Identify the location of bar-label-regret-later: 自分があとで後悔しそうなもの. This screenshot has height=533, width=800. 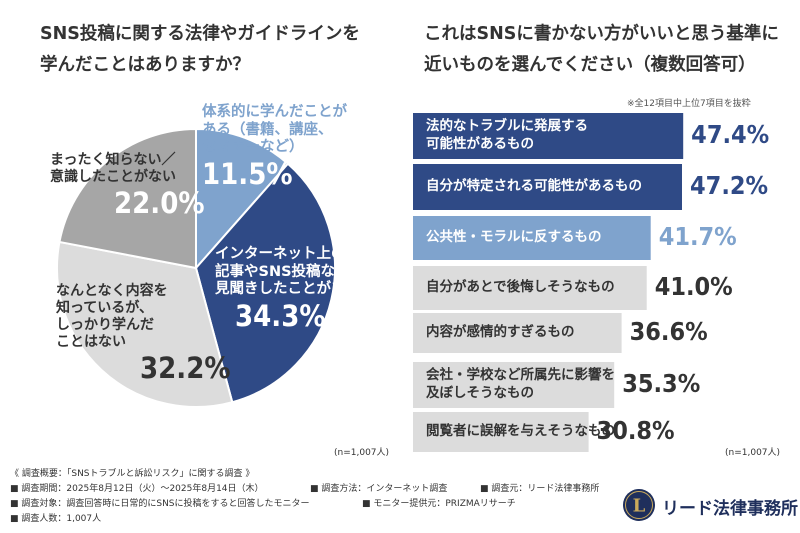
(520, 288).